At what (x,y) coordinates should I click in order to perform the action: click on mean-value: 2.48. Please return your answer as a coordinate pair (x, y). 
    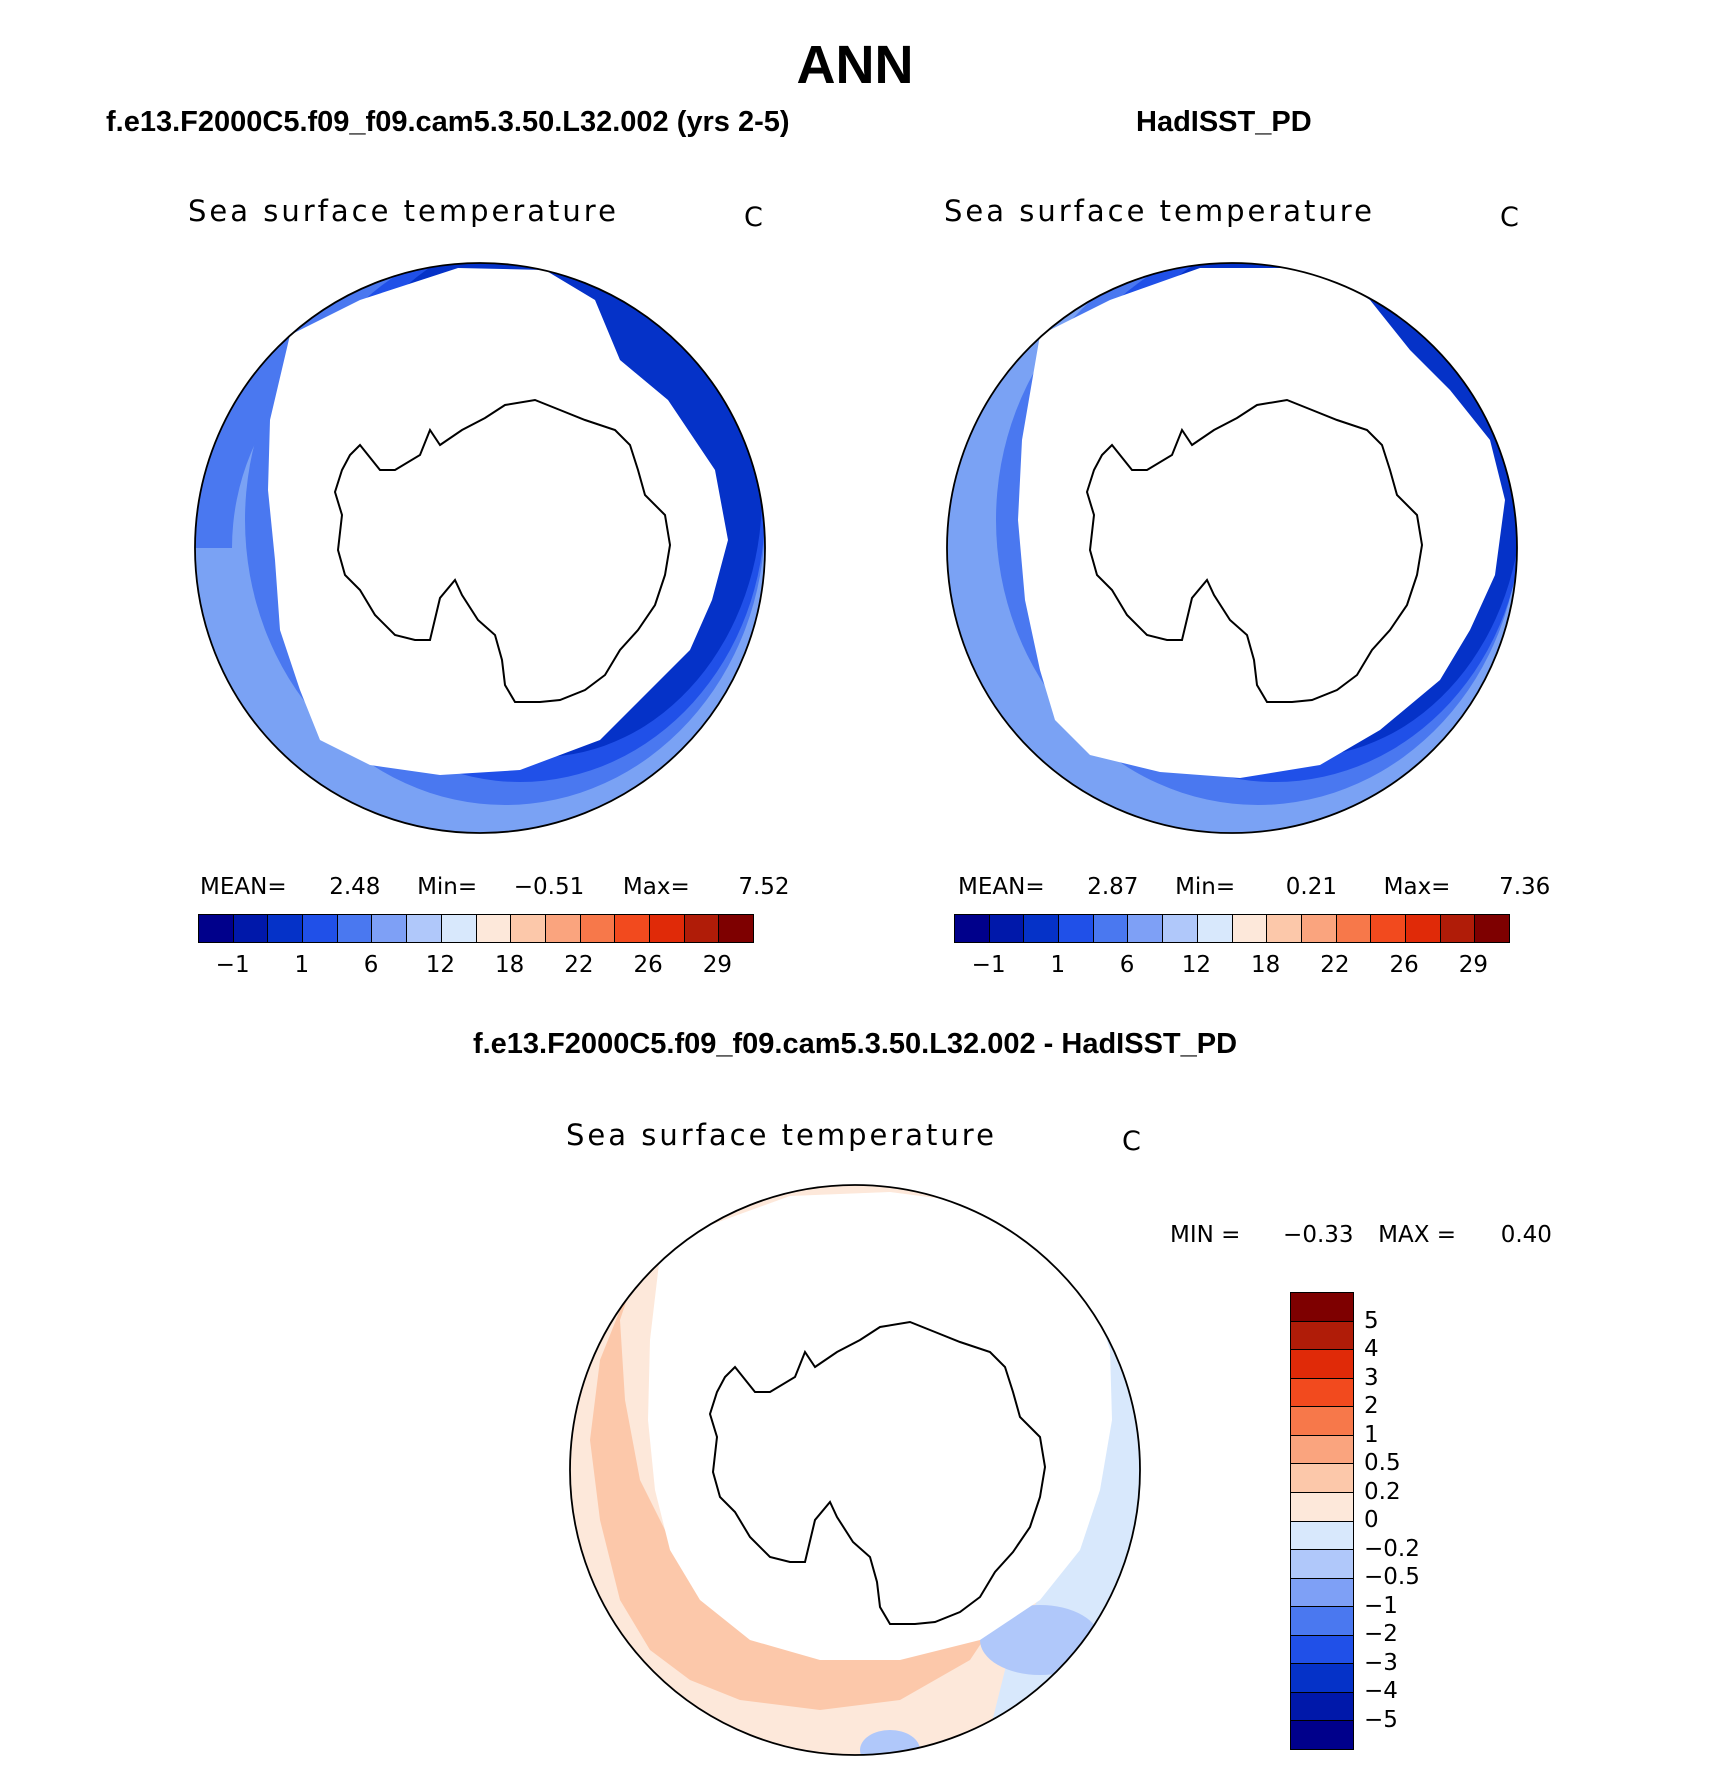
    Looking at the image, I should click on (355, 887).